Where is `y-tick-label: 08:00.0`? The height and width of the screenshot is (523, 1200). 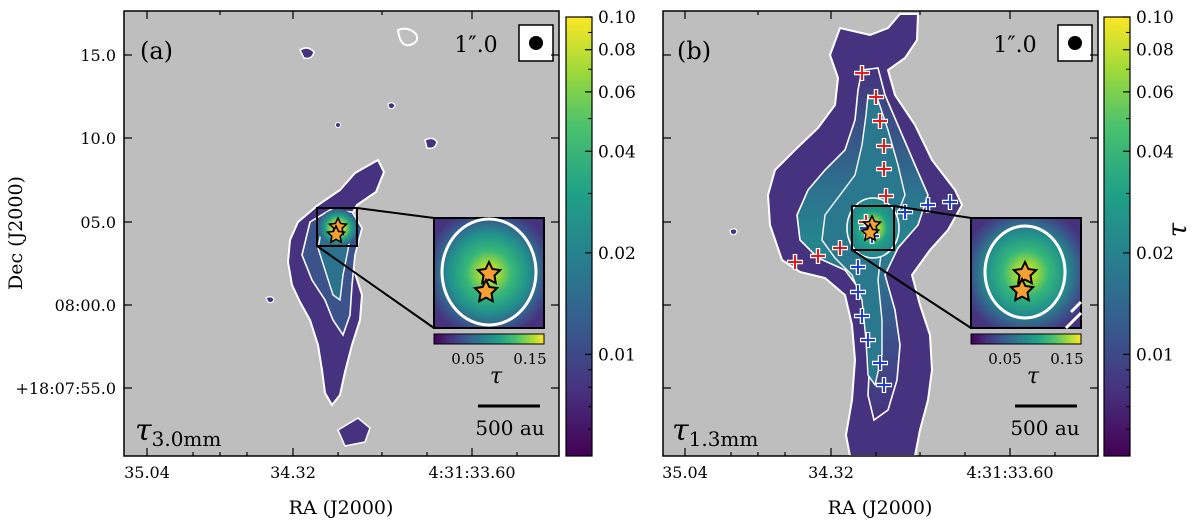 y-tick-label: 08:00.0 is located at coordinates (85, 305).